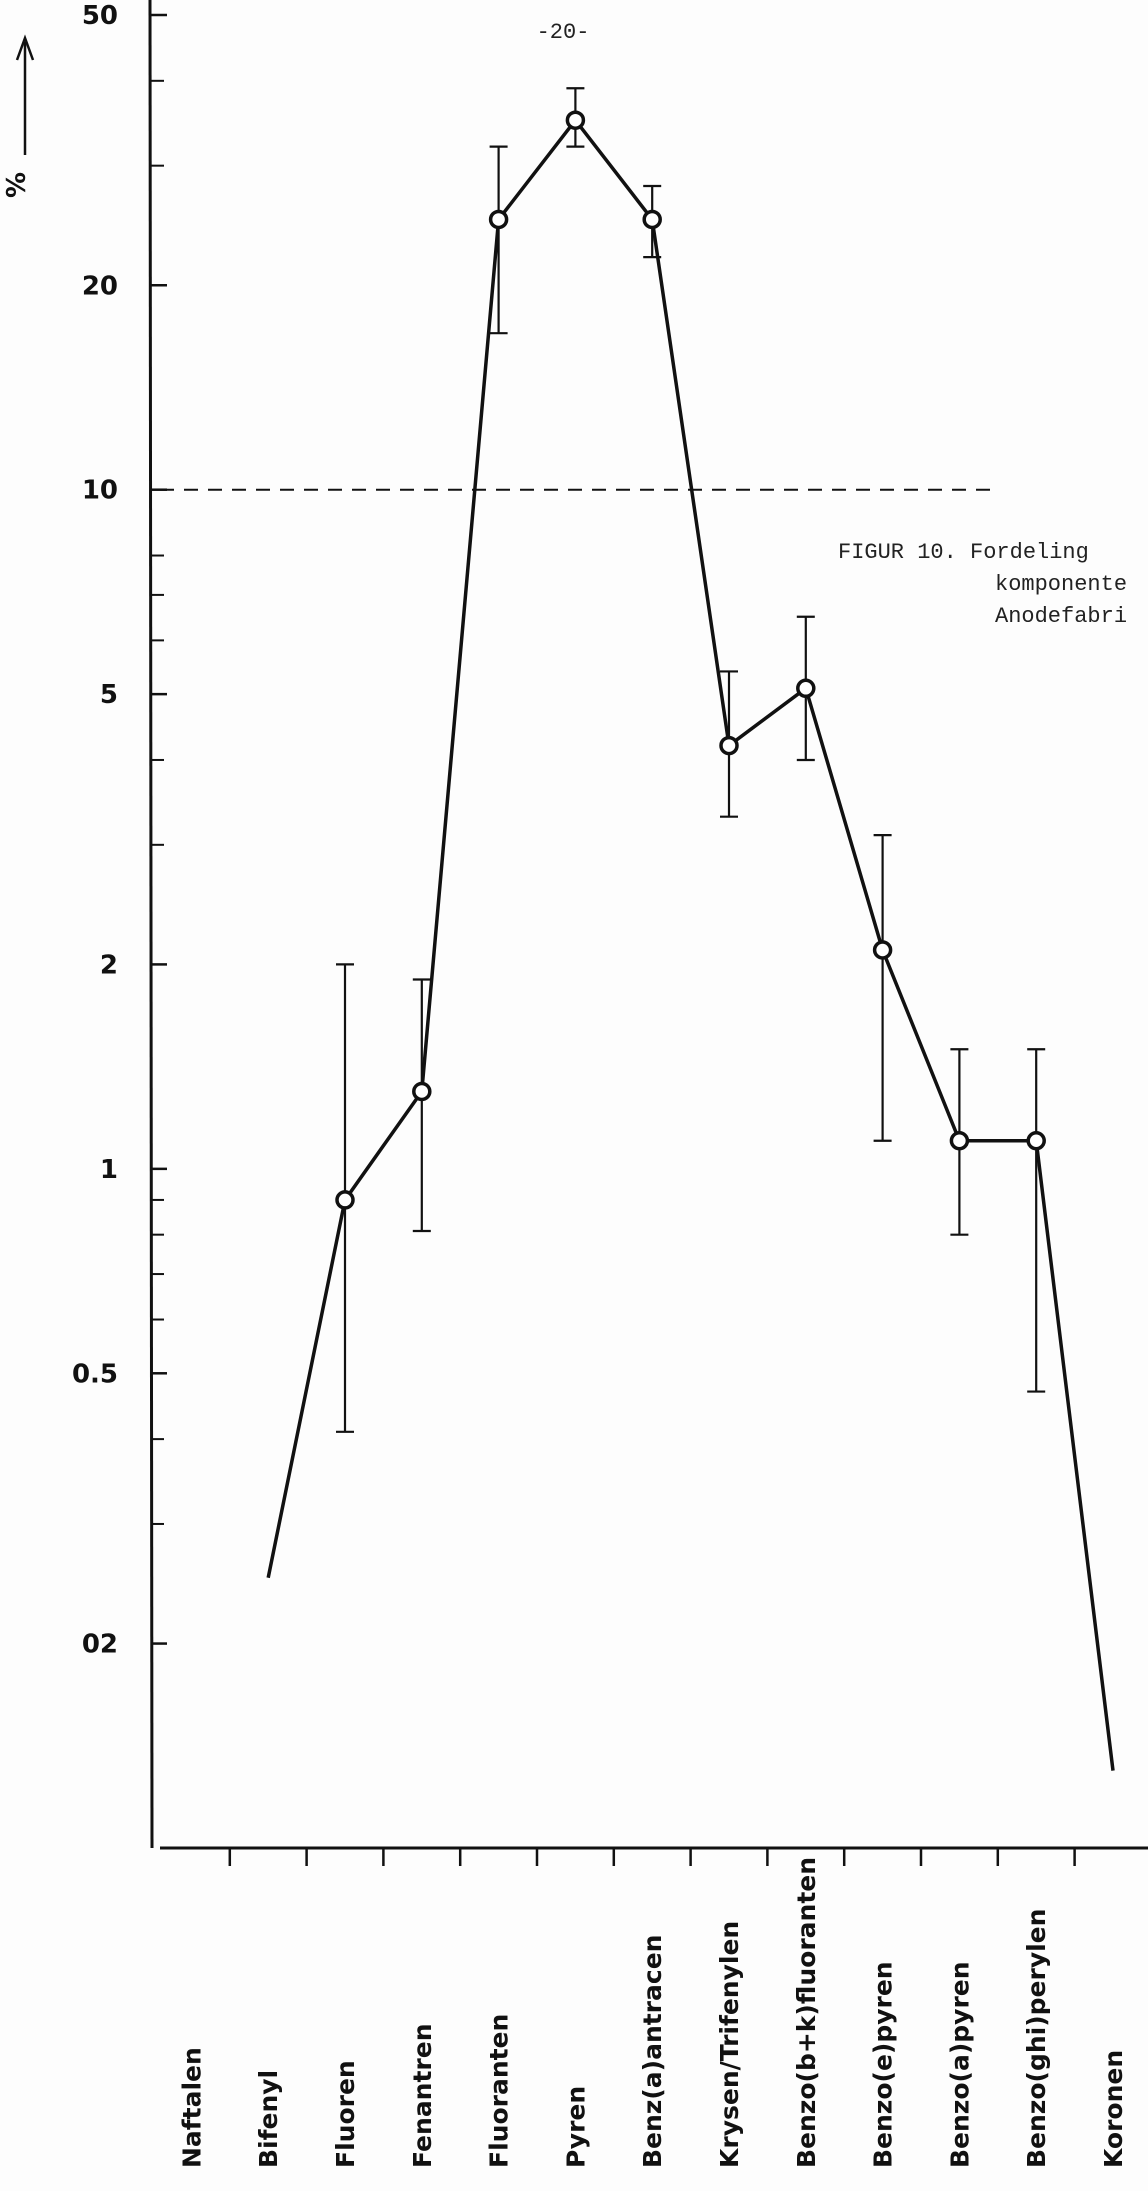  Describe the element at coordinates (422, 2095) in the screenshot. I see `x-tick-label: Fenantren` at that location.